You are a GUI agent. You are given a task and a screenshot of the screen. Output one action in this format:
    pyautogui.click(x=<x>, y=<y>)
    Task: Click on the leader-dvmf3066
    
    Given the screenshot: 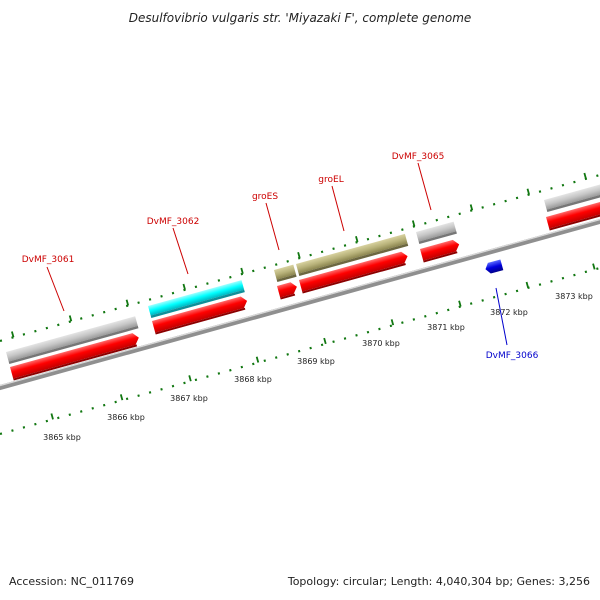 What is the action you would take?
    pyautogui.click(x=501, y=316)
    